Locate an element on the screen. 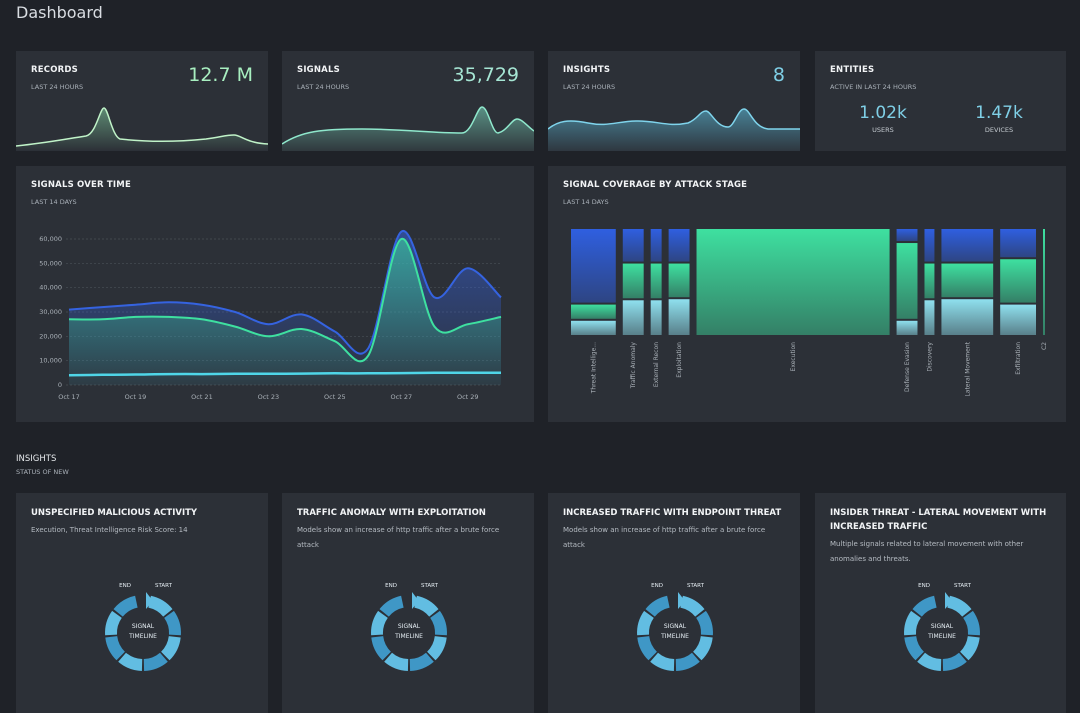 This screenshot has width=1080, height=713. kpi-card: INSIGHTS LAST 24 HOURS 8 is located at coordinates (674, 101).